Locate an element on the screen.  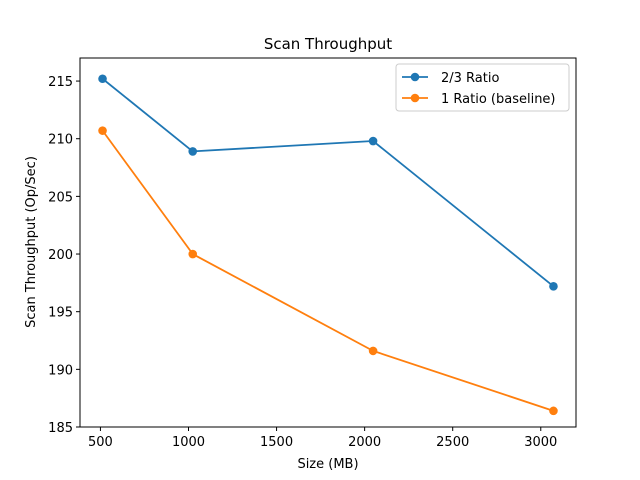
y-tick-label: 200 is located at coordinates (60, 255).